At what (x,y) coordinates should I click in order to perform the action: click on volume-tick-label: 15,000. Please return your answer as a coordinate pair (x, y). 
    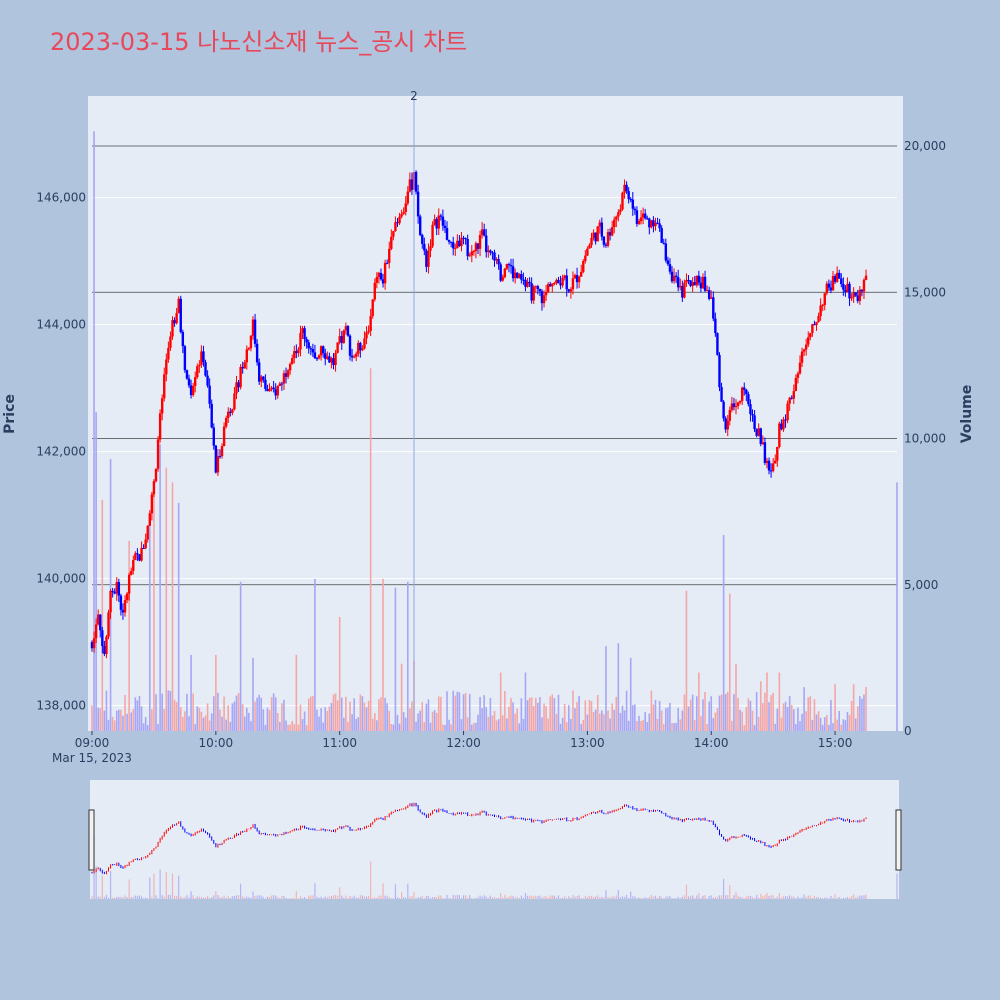
    Looking at the image, I should click on (925, 292).